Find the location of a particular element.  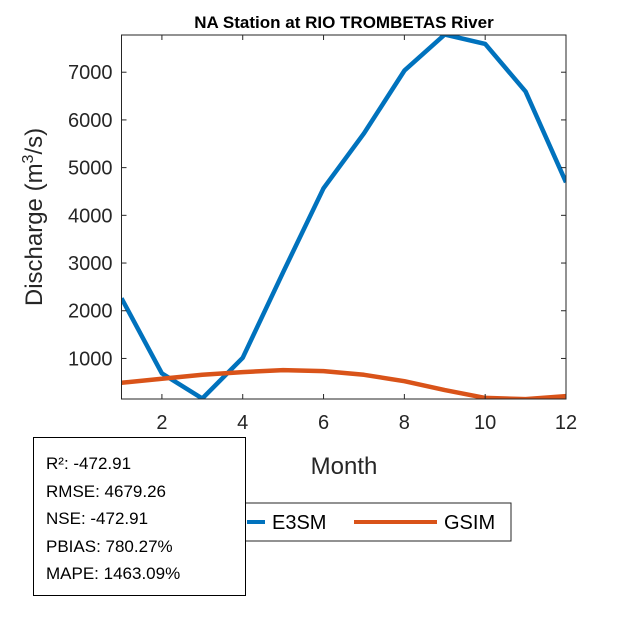

y-axis-label: Discharge (m3/s) is located at coordinates (34, 217).